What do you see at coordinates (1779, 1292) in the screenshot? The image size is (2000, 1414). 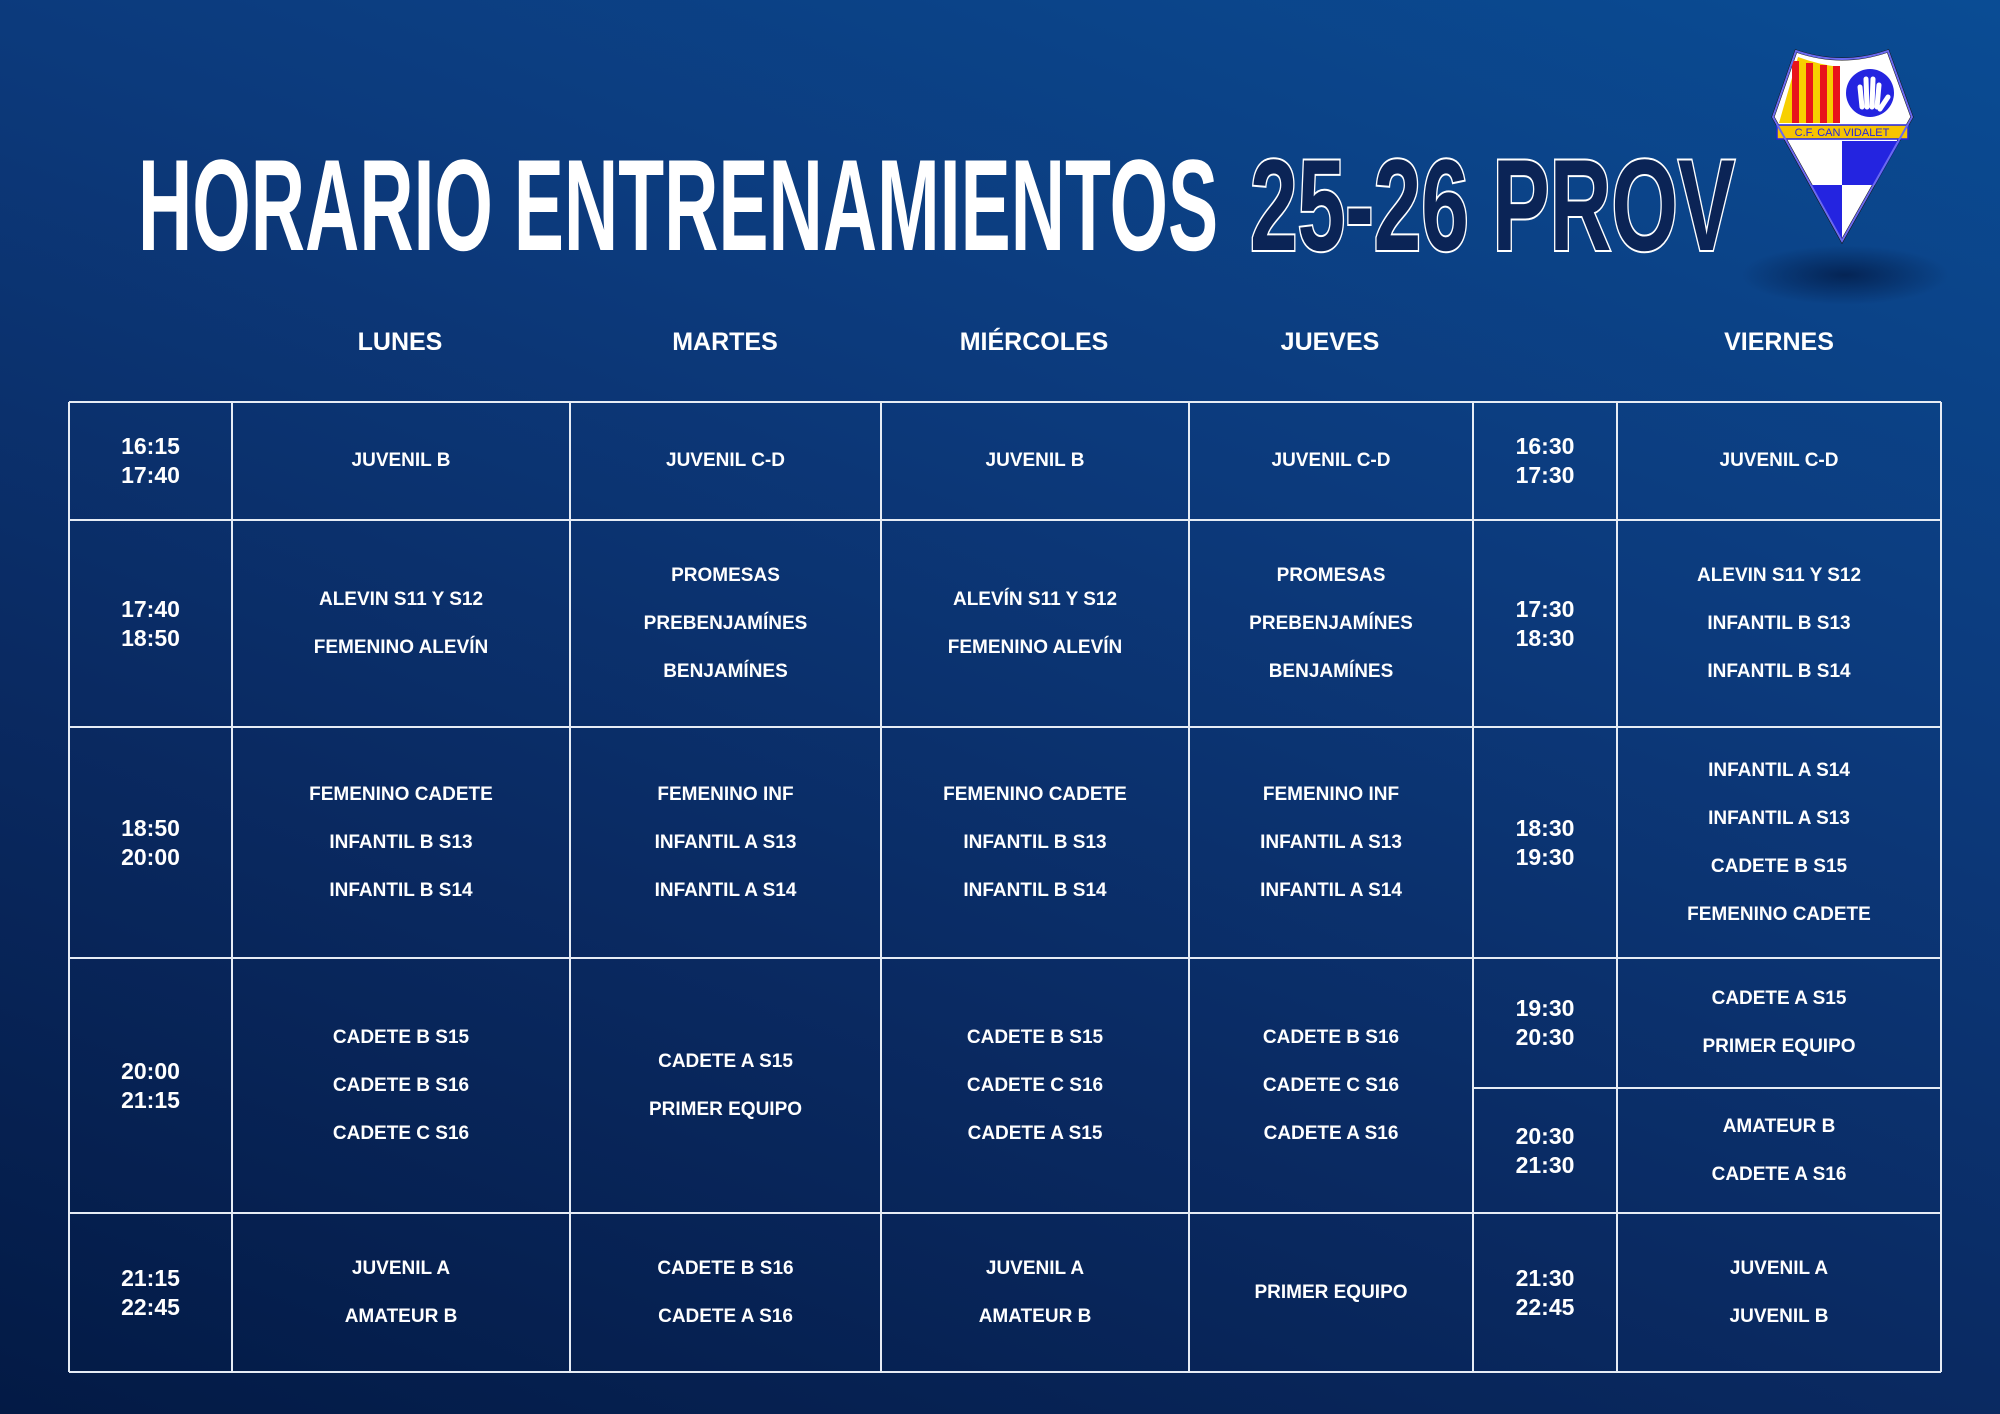 I see `schedule-cell-viernes: JUVENIL A JUVENIL B` at bounding box center [1779, 1292].